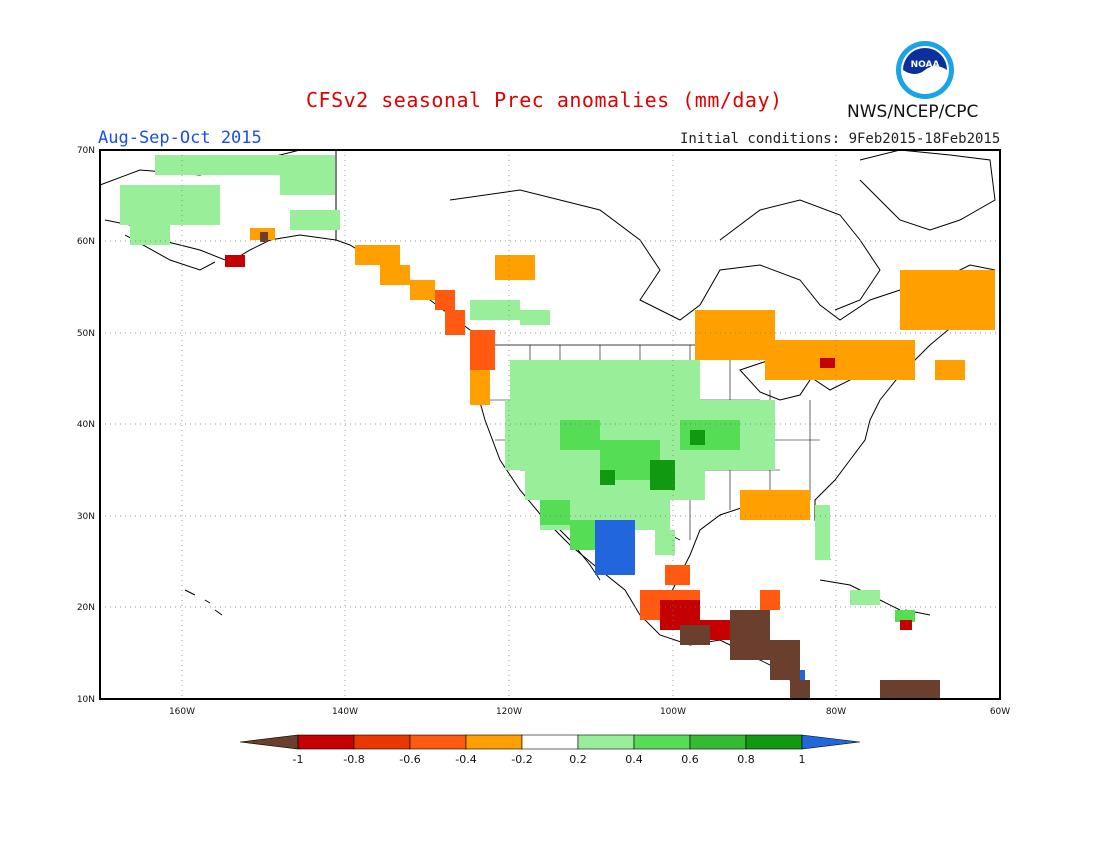 The image size is (1100, 850). What do you see at coordinates (673, 712) in the screenshot?
I see `lon-label: 100W` at bounding box center [673, 712].